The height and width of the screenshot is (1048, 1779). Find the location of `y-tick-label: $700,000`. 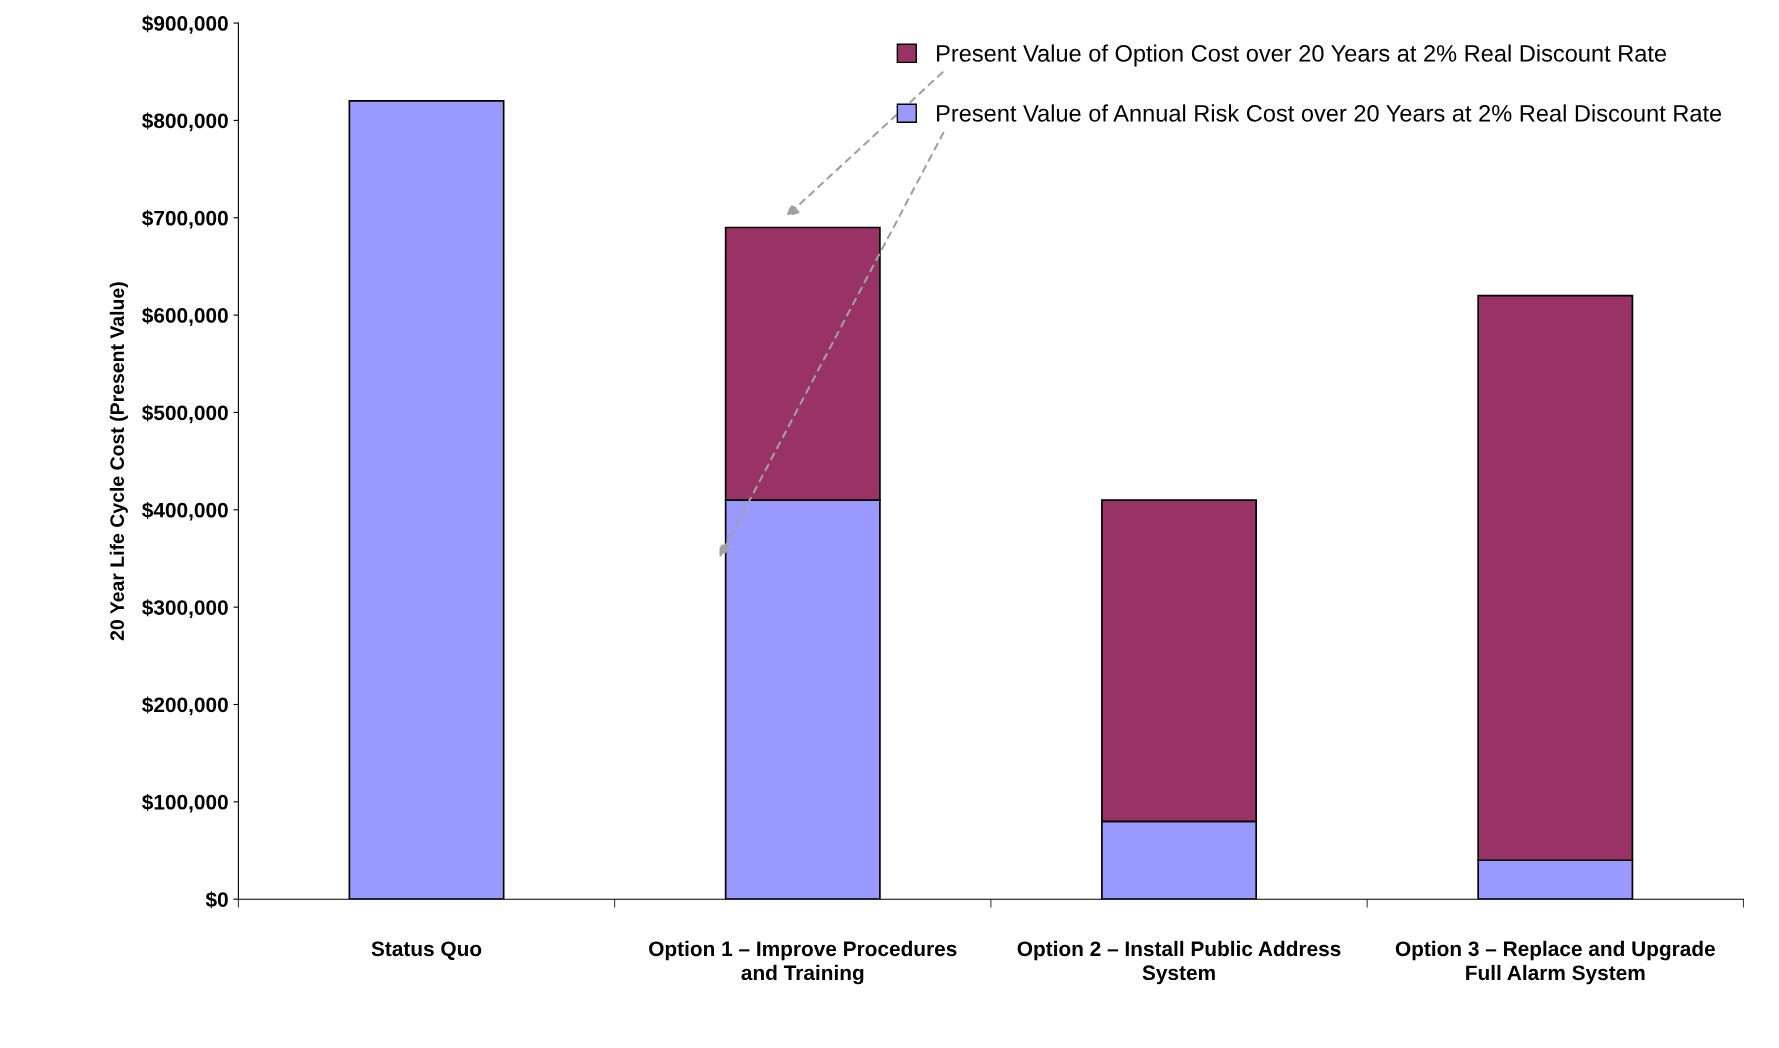

y-tick-label: $700,000 is located at coordinates (185, 219).